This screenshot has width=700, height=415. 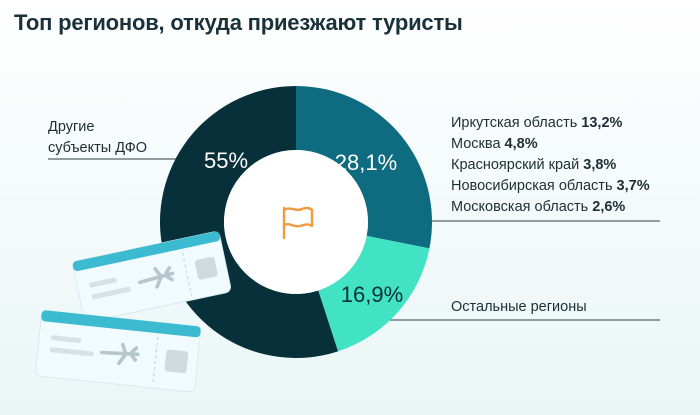 What do you see at coordinates (366, 162) in the screenshot?
I see `slice-value-label: 28,1%` at bounding box center [366, 162].